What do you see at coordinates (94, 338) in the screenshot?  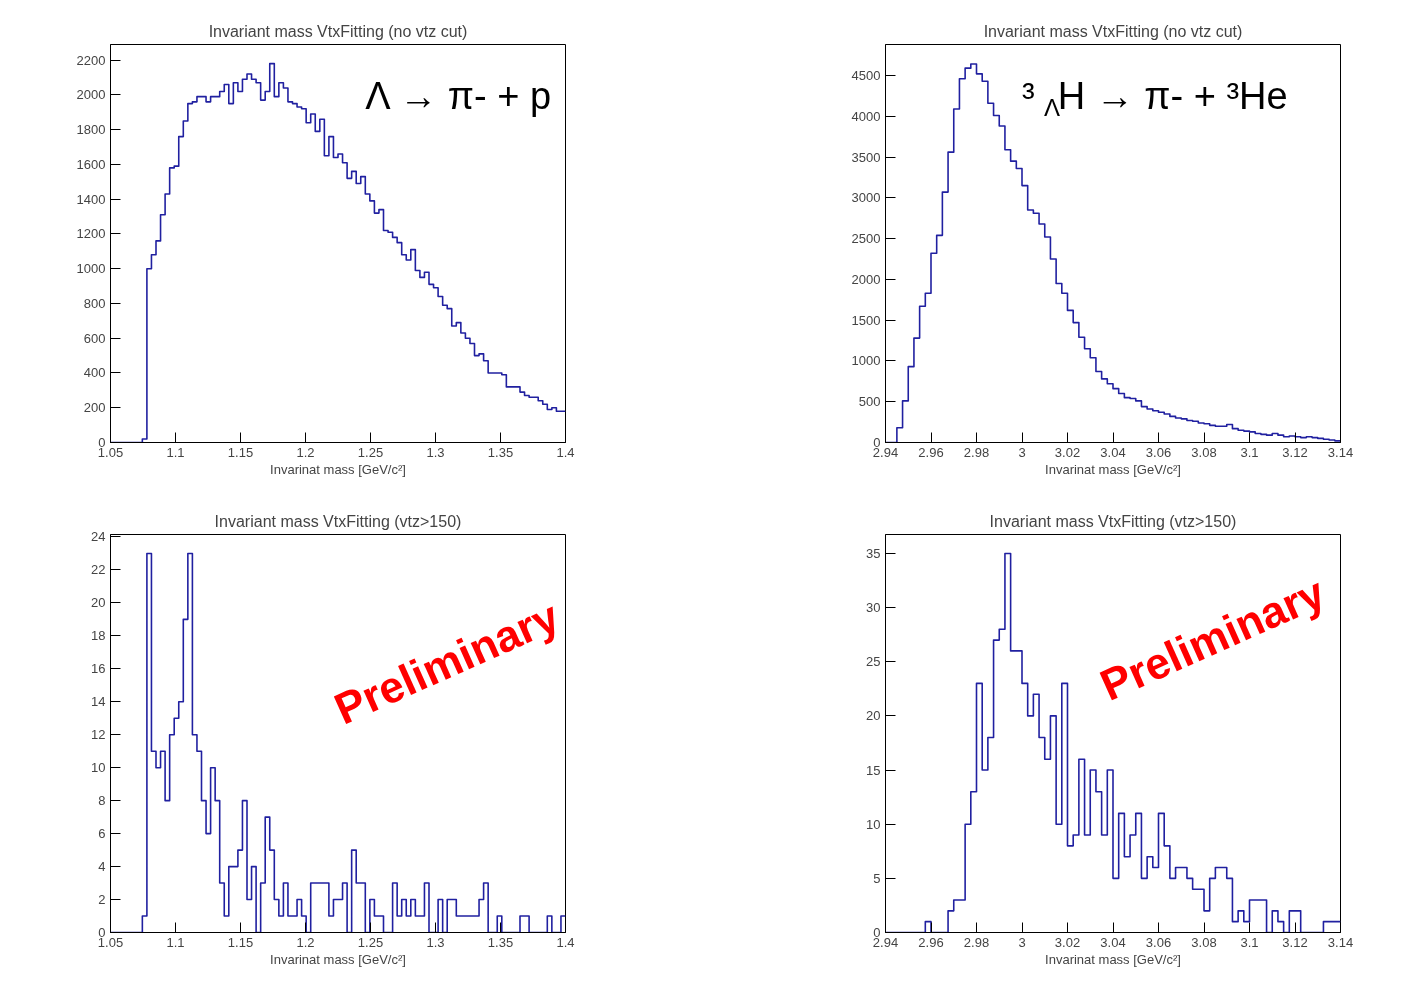 I see `y-tick-label: 600` at bounding box center [94, 338].